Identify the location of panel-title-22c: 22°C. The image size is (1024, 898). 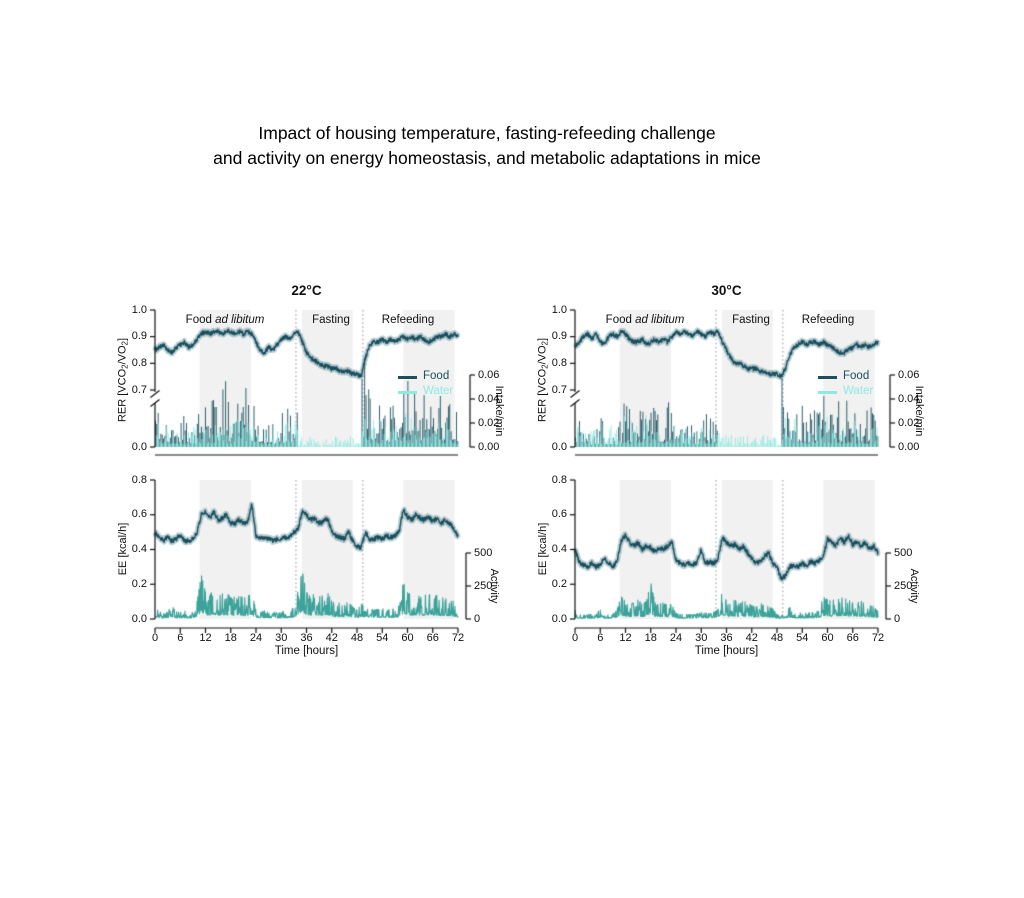
(306, 290).